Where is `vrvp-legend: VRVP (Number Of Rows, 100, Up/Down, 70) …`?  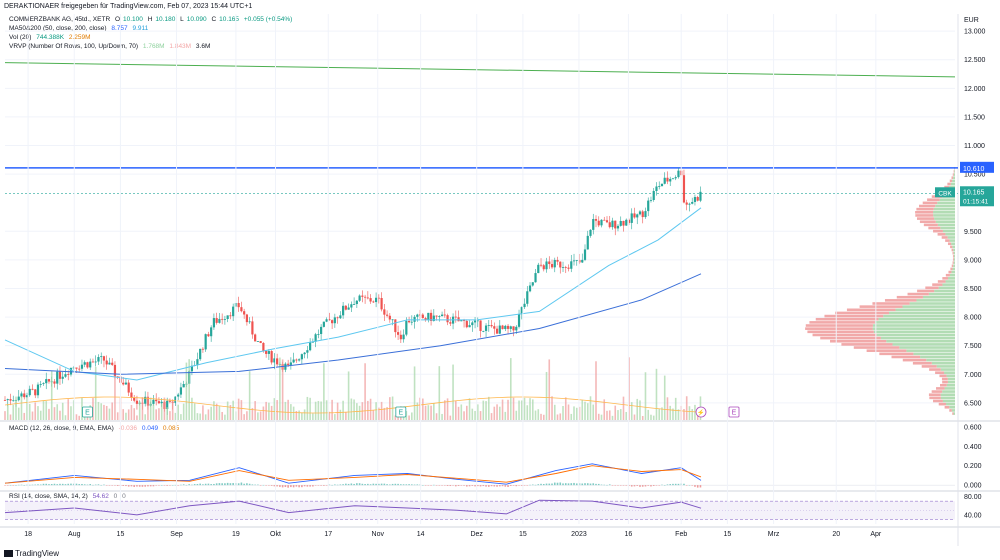 vrvp-legend: VRVP (Number Of Rows, 100, Up/Down, 70) … is located at coordinates (111, 46).